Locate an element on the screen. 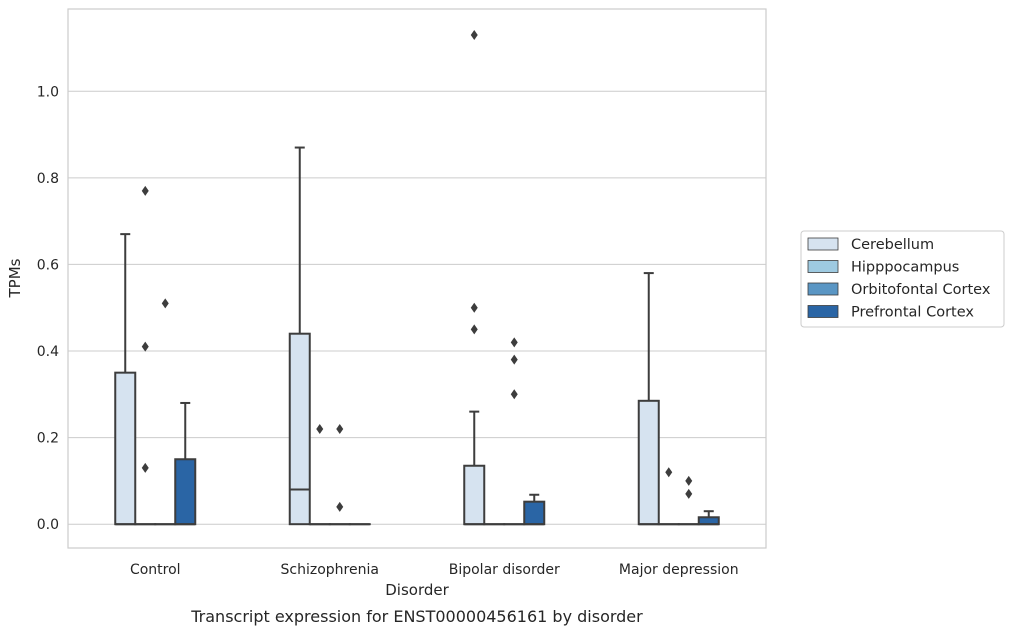 This screenshot has height=634, width=1014. legend-label: Cerebellum is located at coordinates (892, 245).